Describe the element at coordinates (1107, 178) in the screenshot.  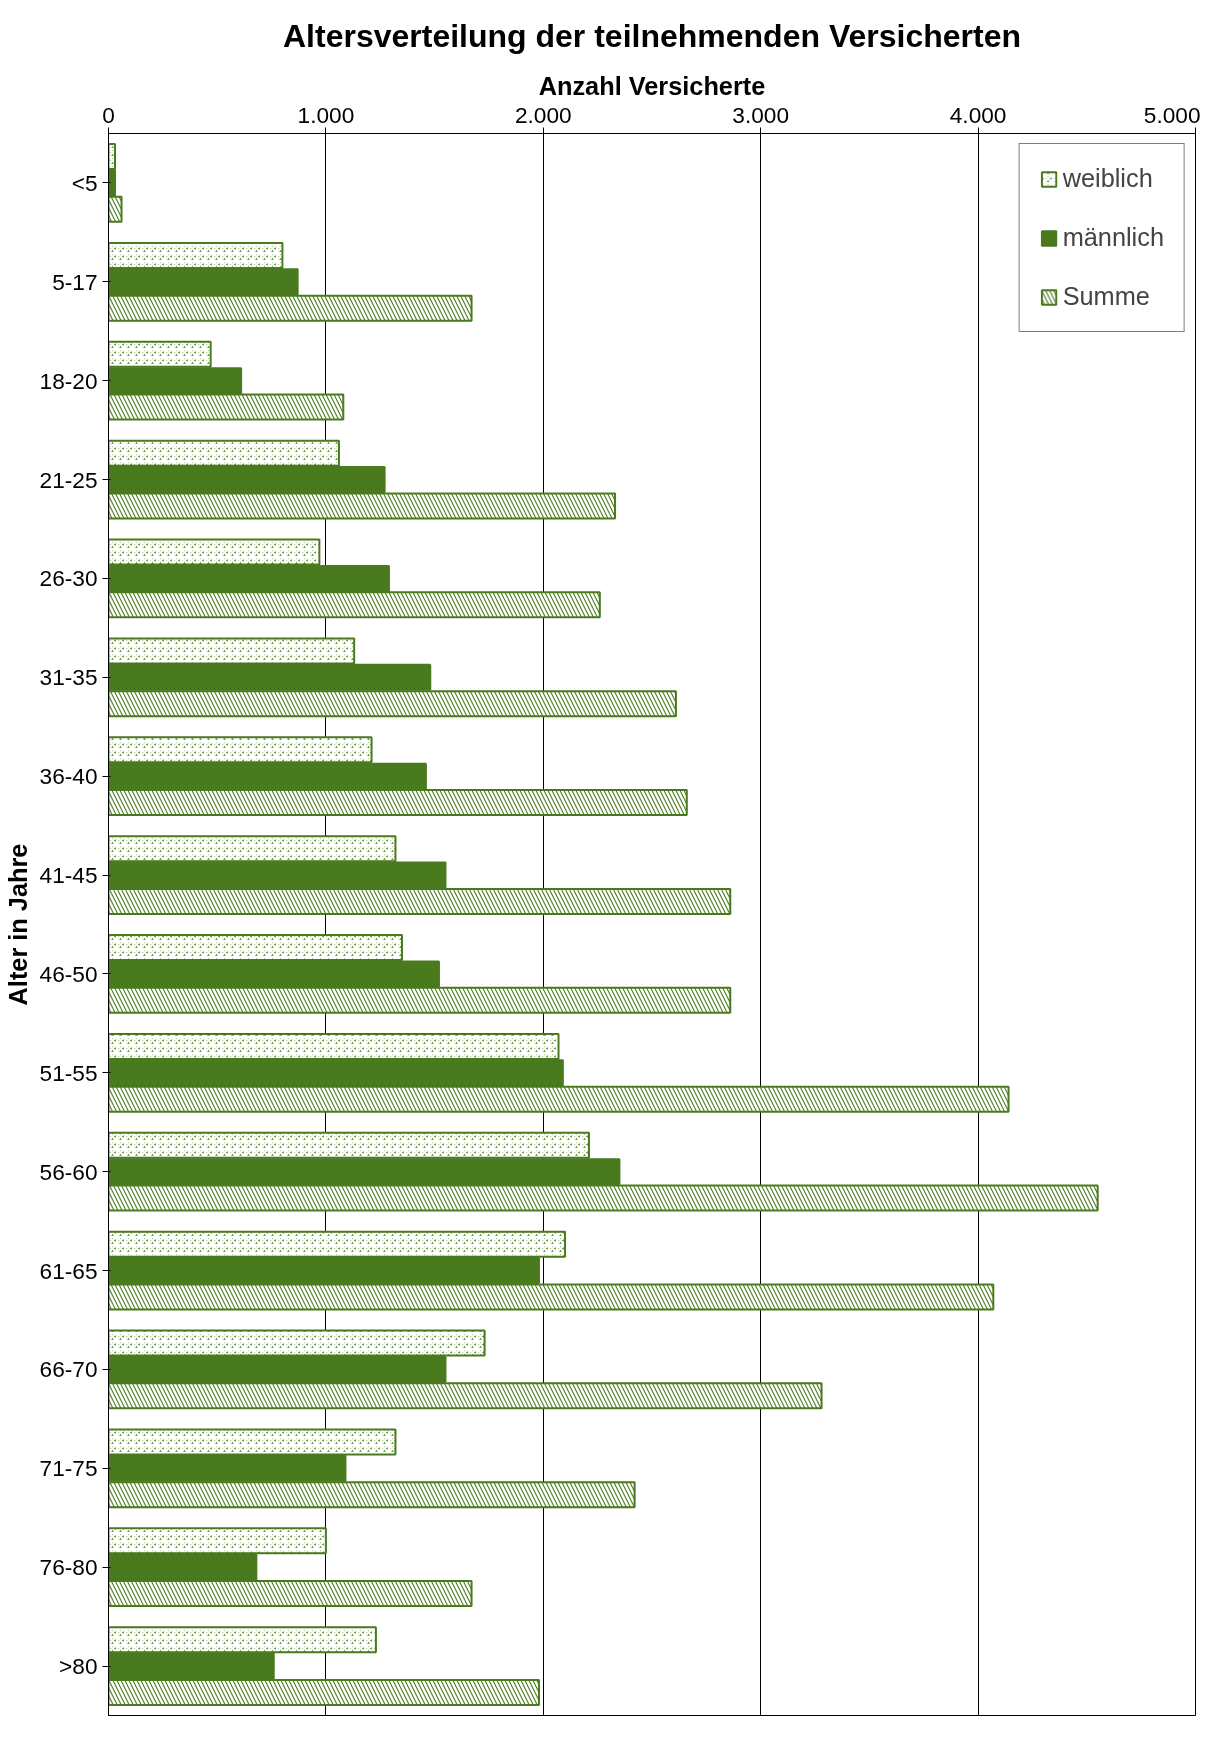
I see `legend-label: weiblich` at that location.